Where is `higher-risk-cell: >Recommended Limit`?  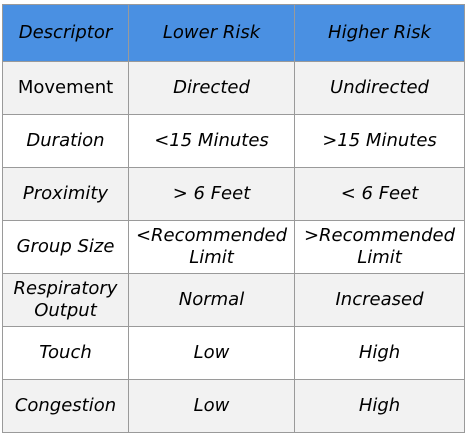 higher-risk-cell: >Recommended Limit is located at coordinates (379, 247).